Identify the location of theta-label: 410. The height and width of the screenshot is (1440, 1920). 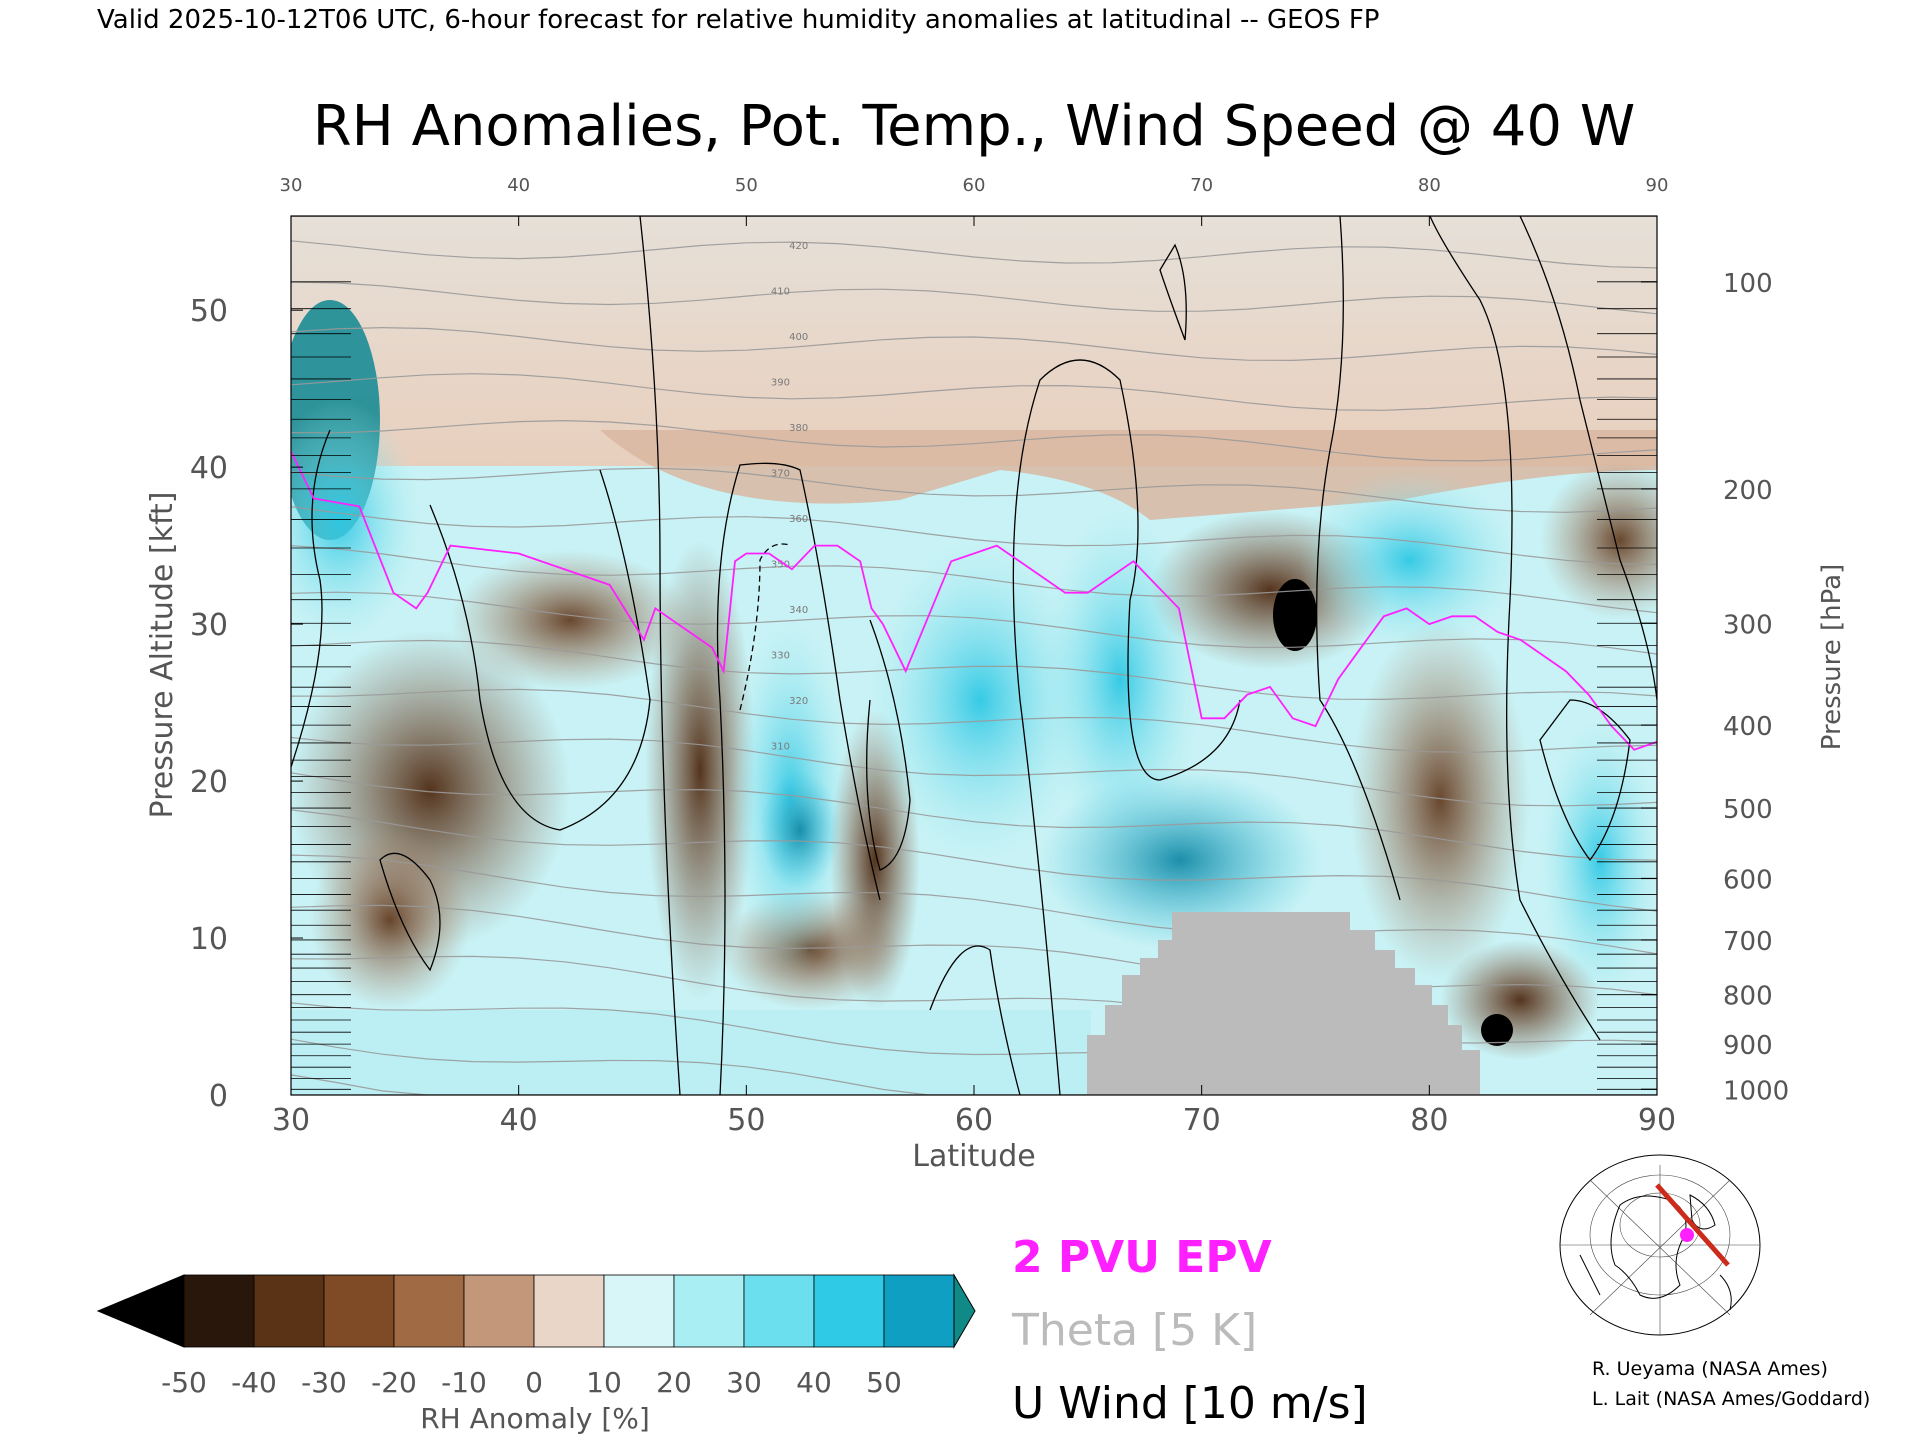
(780, 291).